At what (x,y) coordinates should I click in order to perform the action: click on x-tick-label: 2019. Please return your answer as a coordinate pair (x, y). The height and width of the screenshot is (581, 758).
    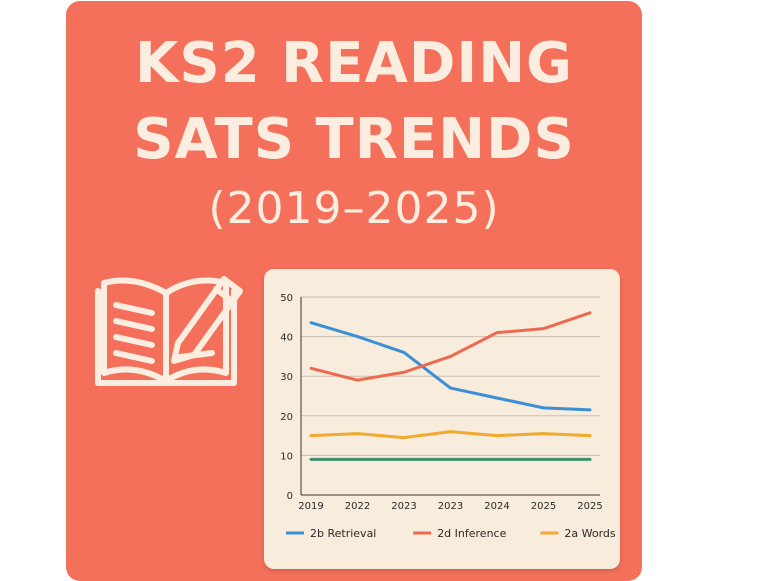
    Looking at the image, I should click on (310, 506).